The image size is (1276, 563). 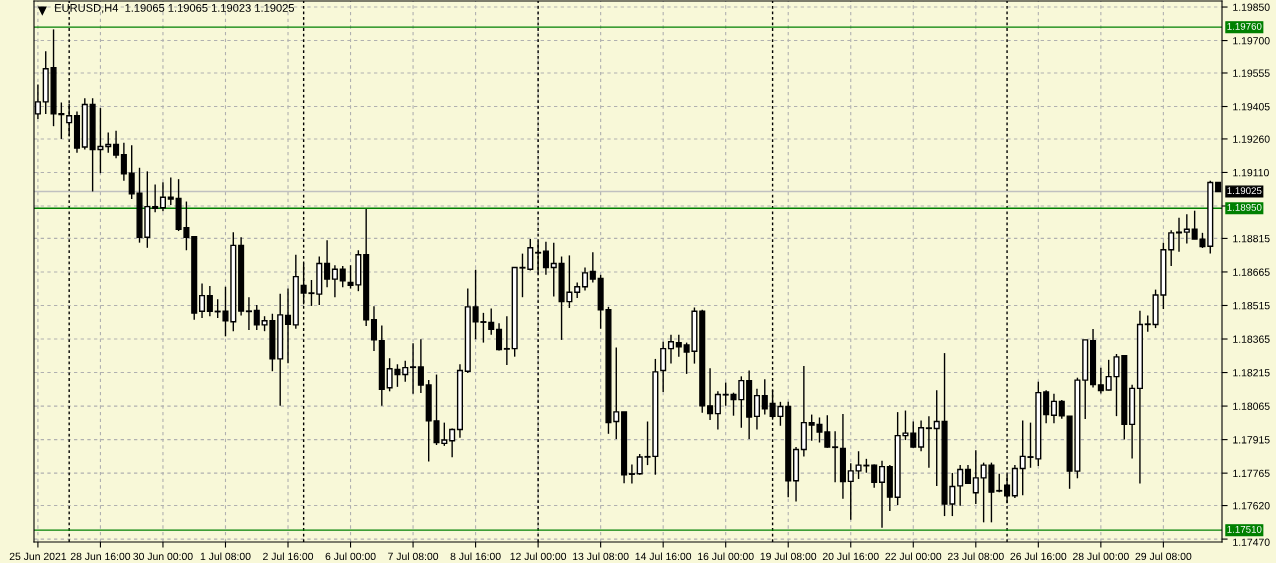 What do you see at coordinates (1251, 238) in the screenshot?
I see `y-tick-label: 1.18815` at bounding box center [1251, 238].